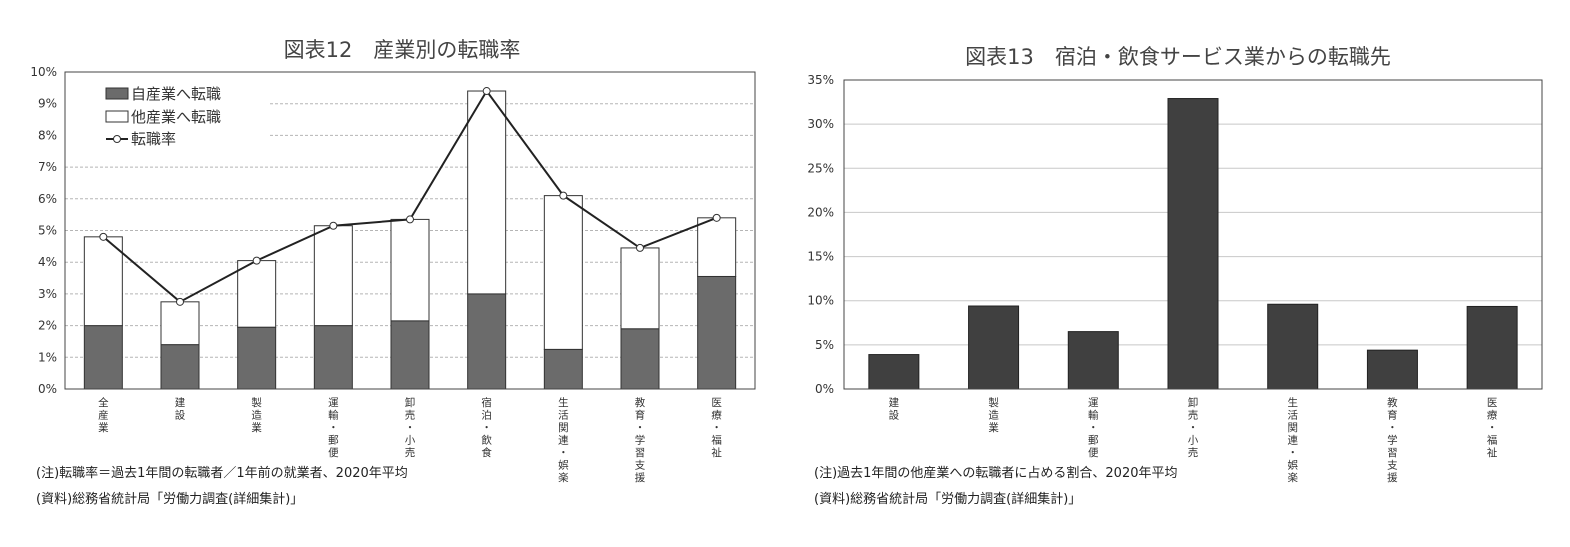  What do you see at coordinates (222, 473) in the screenshot?
I see `chart-12-note: (注)転職率＝過去1年間の転職者／1年前の就業者、2020年平均` at bounding box center [222, 473].